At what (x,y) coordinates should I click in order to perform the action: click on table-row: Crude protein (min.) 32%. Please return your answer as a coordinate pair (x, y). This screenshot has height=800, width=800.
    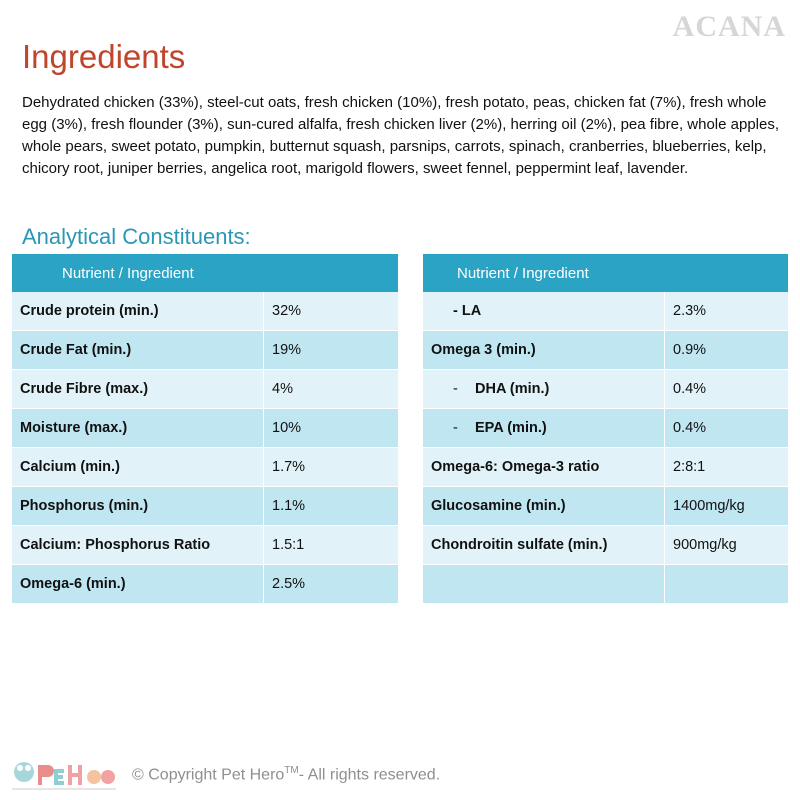
    Looking at the image, I should click on (205, 311).